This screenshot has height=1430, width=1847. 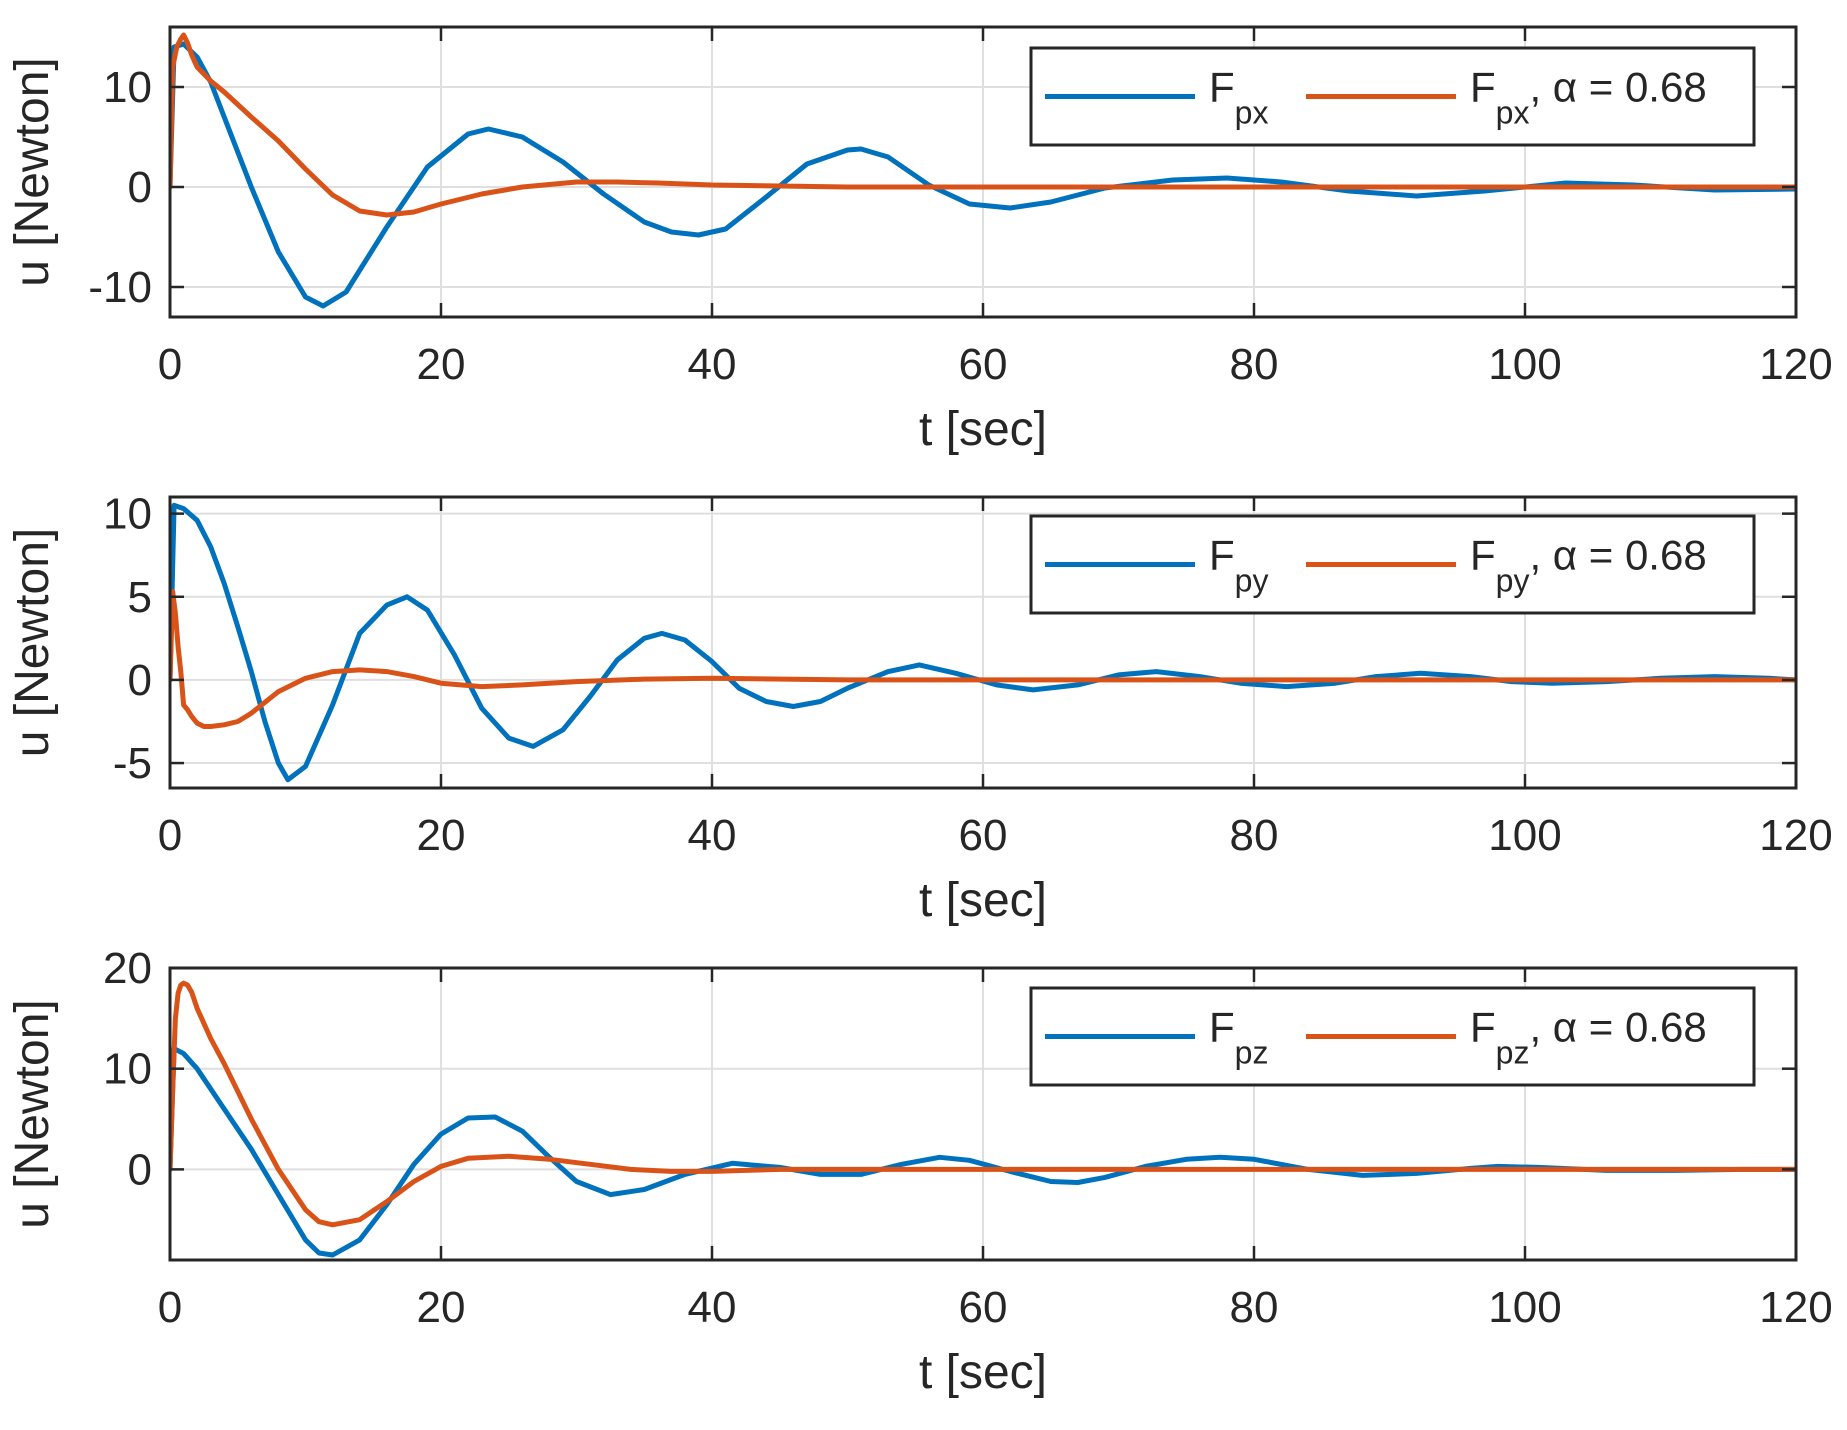 I want to click on series-line-Fpy, α = 0.68, so click(x=983, y=659).